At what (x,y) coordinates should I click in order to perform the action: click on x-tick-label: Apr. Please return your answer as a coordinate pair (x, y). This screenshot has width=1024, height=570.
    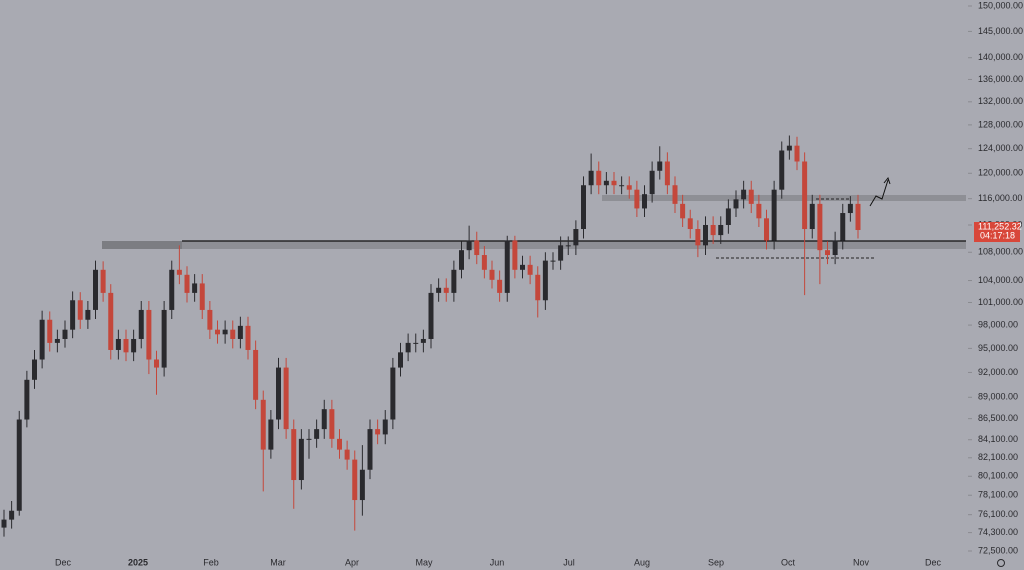
    Looking at the image, I should click on (352, 562).